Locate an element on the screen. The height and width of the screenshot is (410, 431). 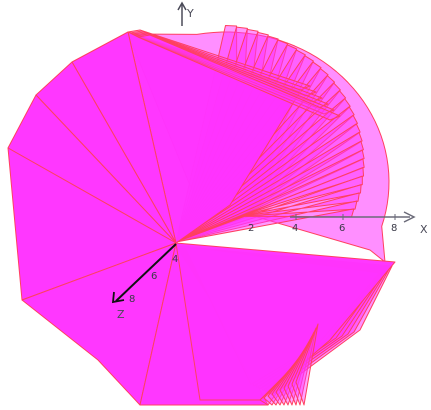
x-tick-label: 6 is located at coordinates (342, 228).